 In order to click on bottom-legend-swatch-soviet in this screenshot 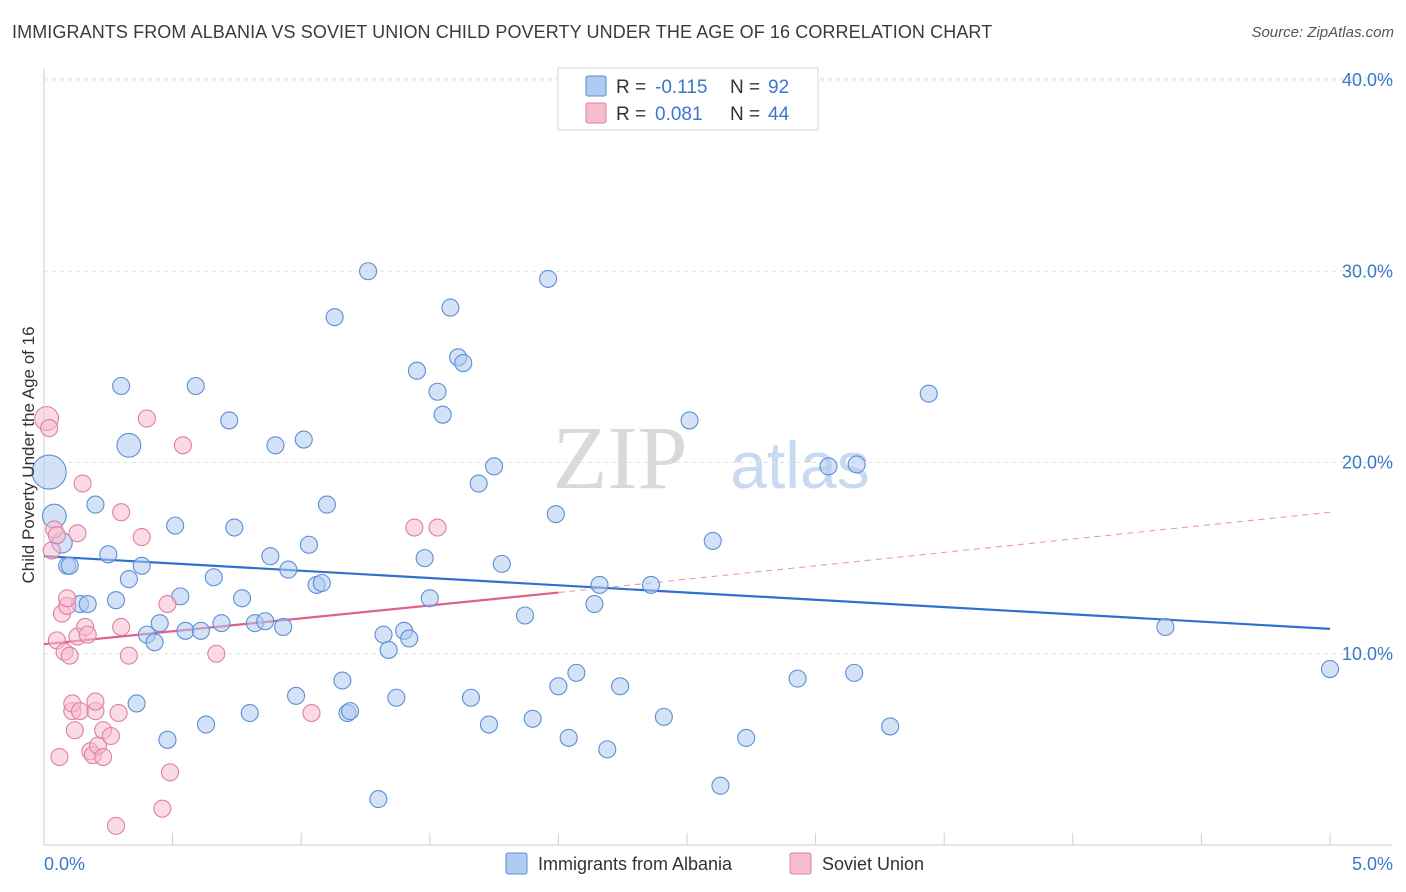, I will do `click(800, 863)`.